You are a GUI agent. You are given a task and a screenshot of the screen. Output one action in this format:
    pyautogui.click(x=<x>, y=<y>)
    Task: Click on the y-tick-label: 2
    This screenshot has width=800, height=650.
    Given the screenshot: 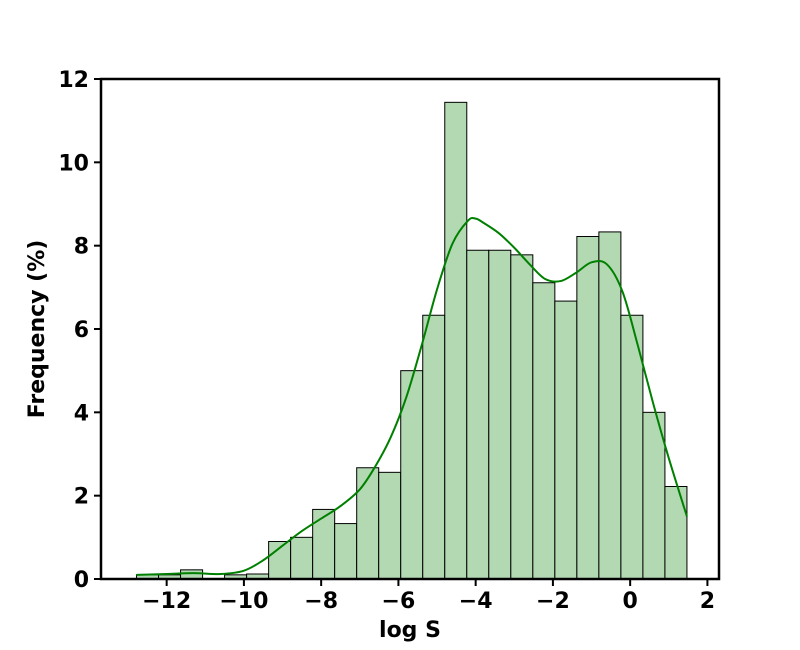 What is the action you would take?
    pyautogui.click(x=81, y=497)
    